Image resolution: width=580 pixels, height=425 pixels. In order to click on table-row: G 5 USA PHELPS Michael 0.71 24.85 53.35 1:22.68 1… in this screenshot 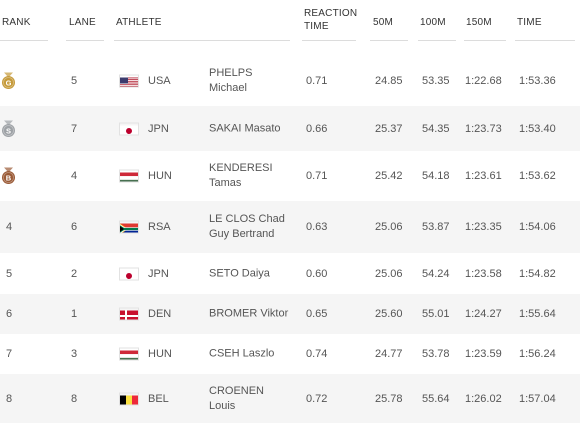, I will do `click(290, 81)`.